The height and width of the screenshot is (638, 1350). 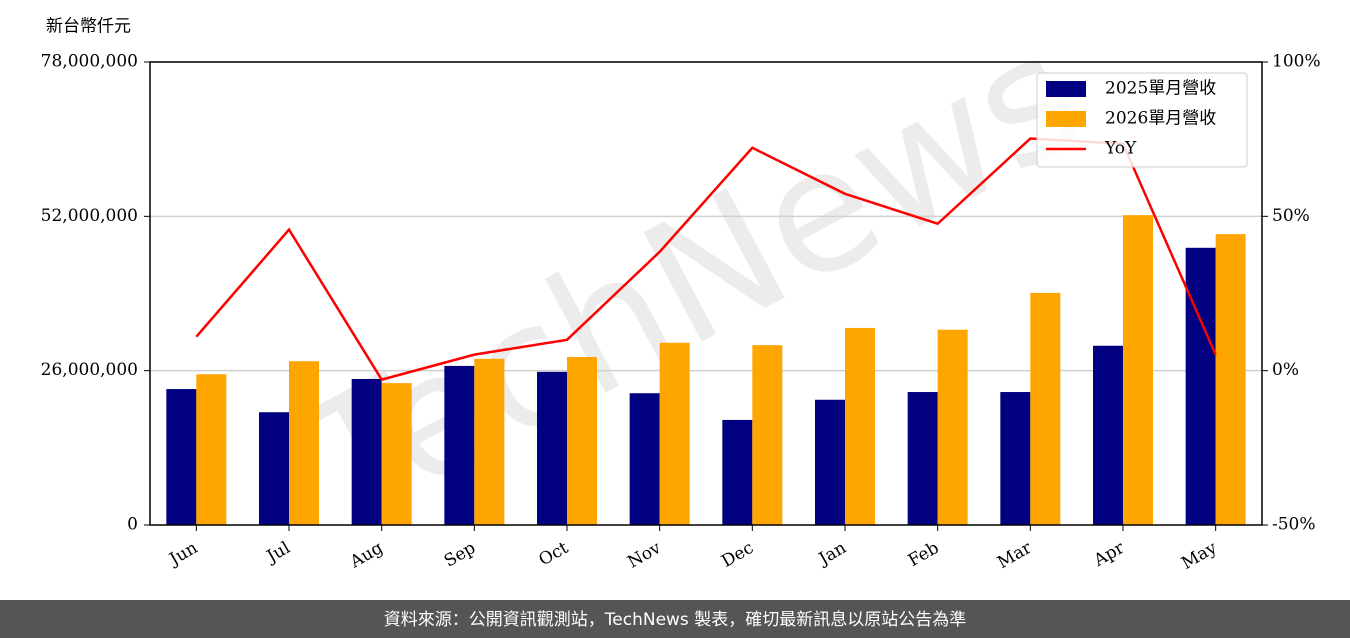 I want to click on x-tick-label: Sep, so click(x=460, y=555).